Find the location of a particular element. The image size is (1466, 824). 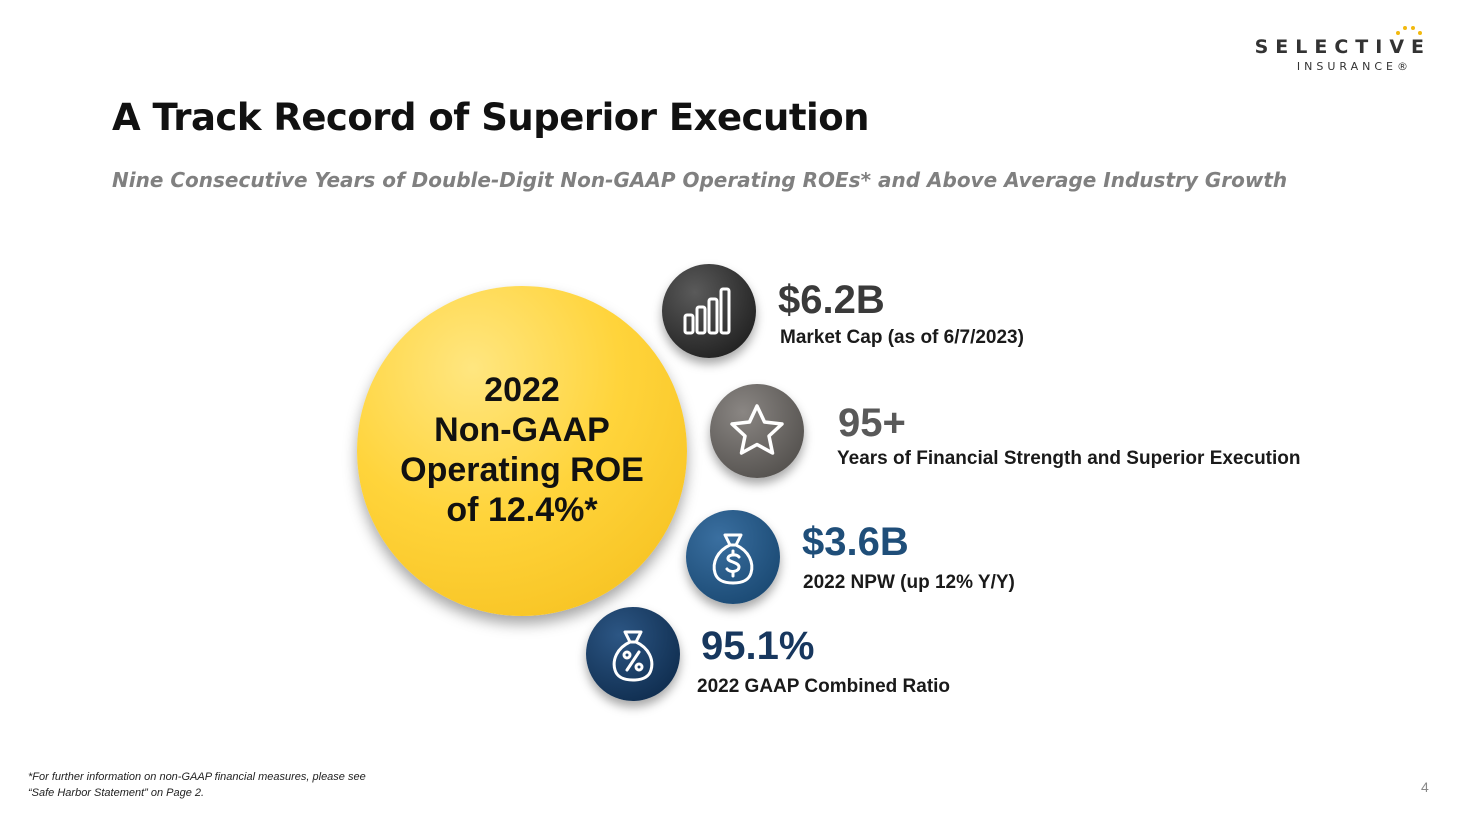

logo-name: SELECTIVE is located at coordinates (1342, 47).